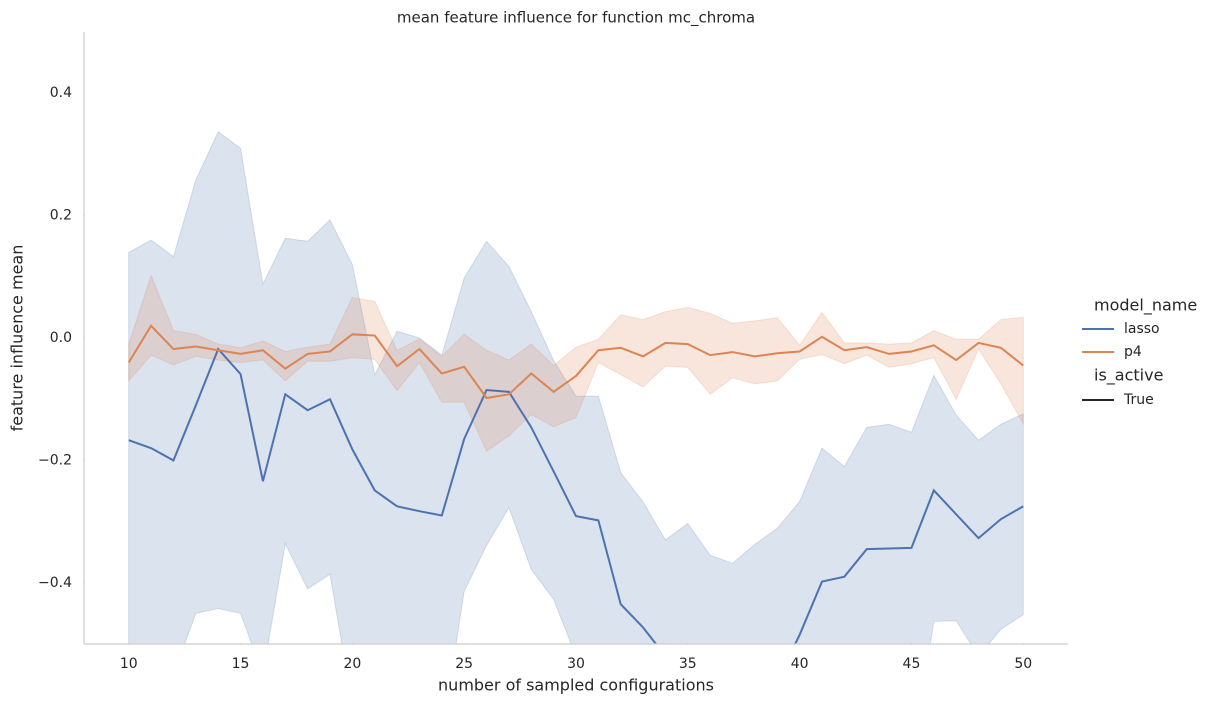 This screenshot has width=1214, height=706. Describe the element at coordinates (61, 338) in the screenshot. I see `y-tick-label: 0.0` at that location.